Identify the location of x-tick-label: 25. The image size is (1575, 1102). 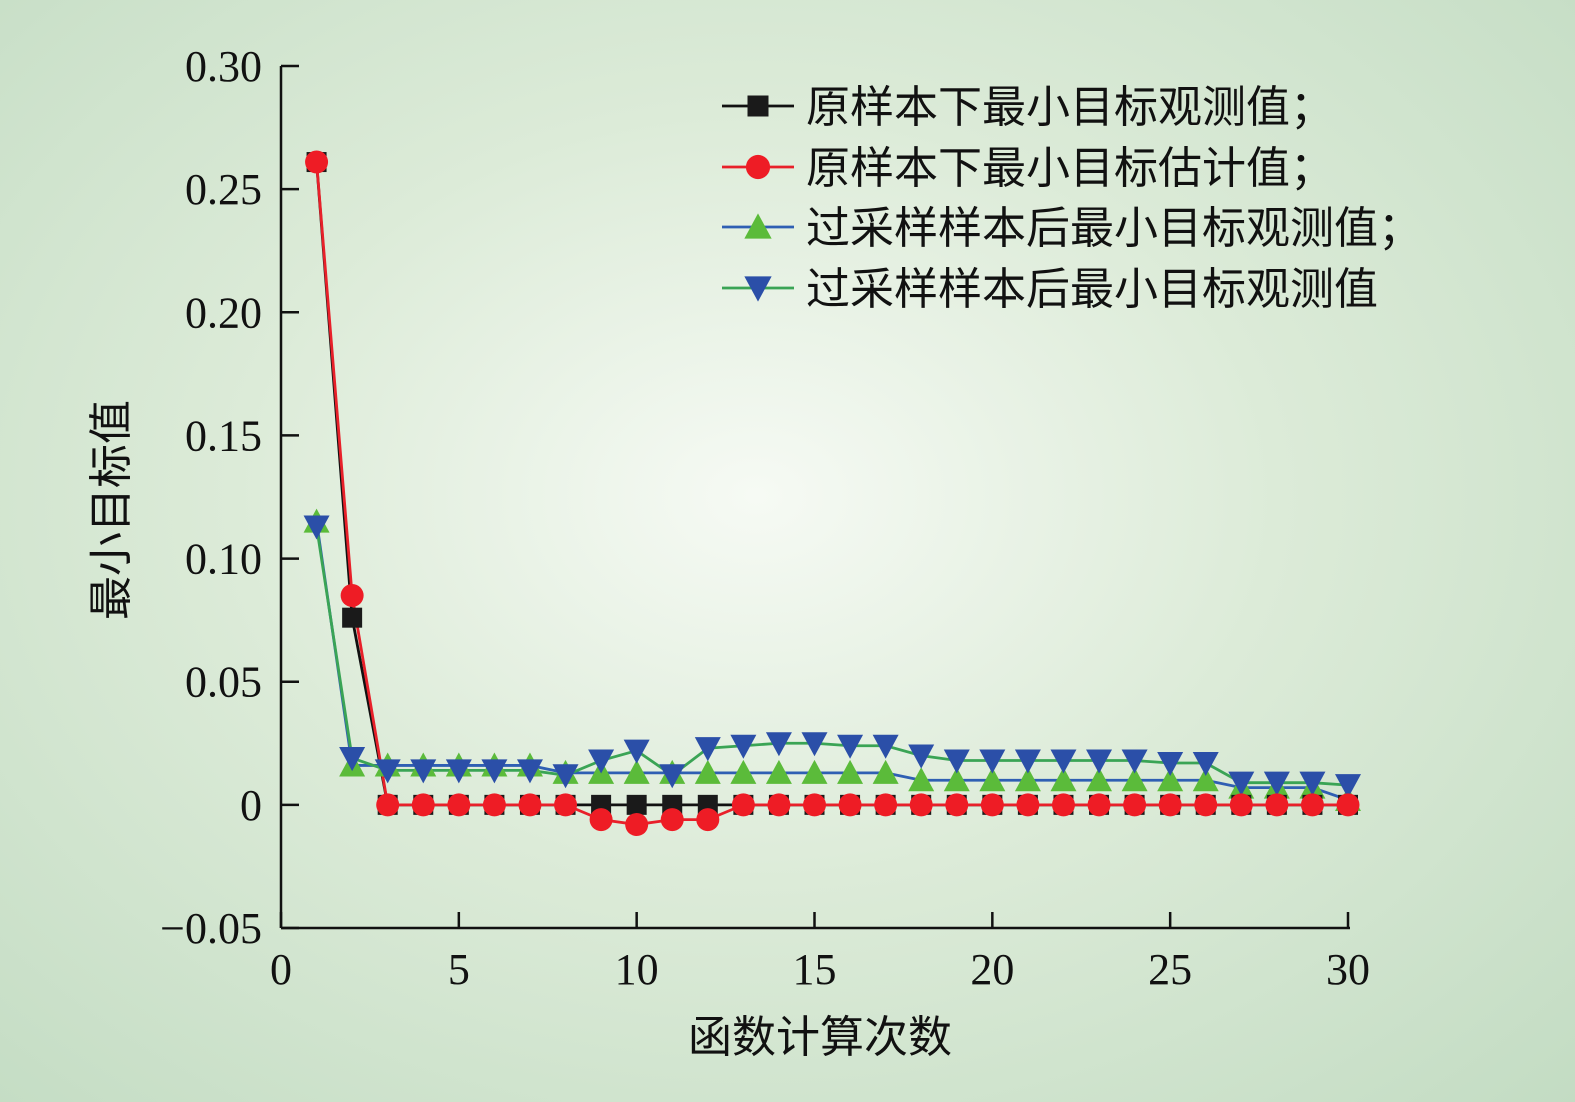
(1170, 969).